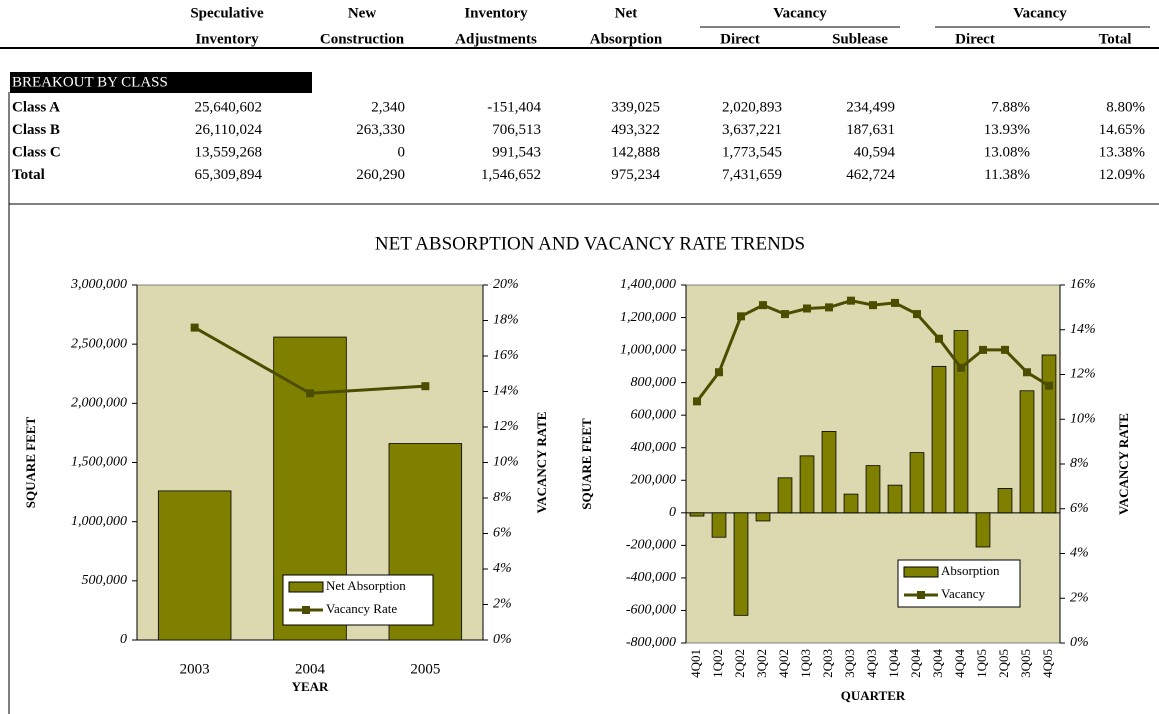  I want to click on x-axis-label: QUARTER, so click(873, 695).